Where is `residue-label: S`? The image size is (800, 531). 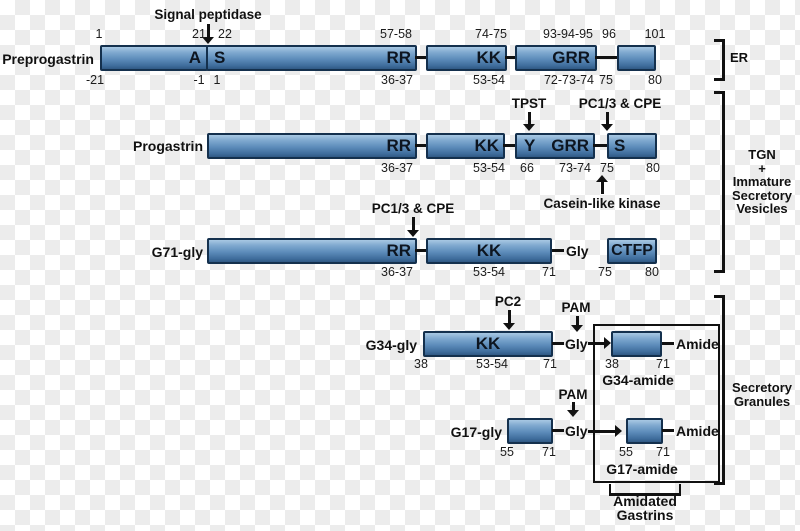 residue-label: S is located at coordinates (220, 57).